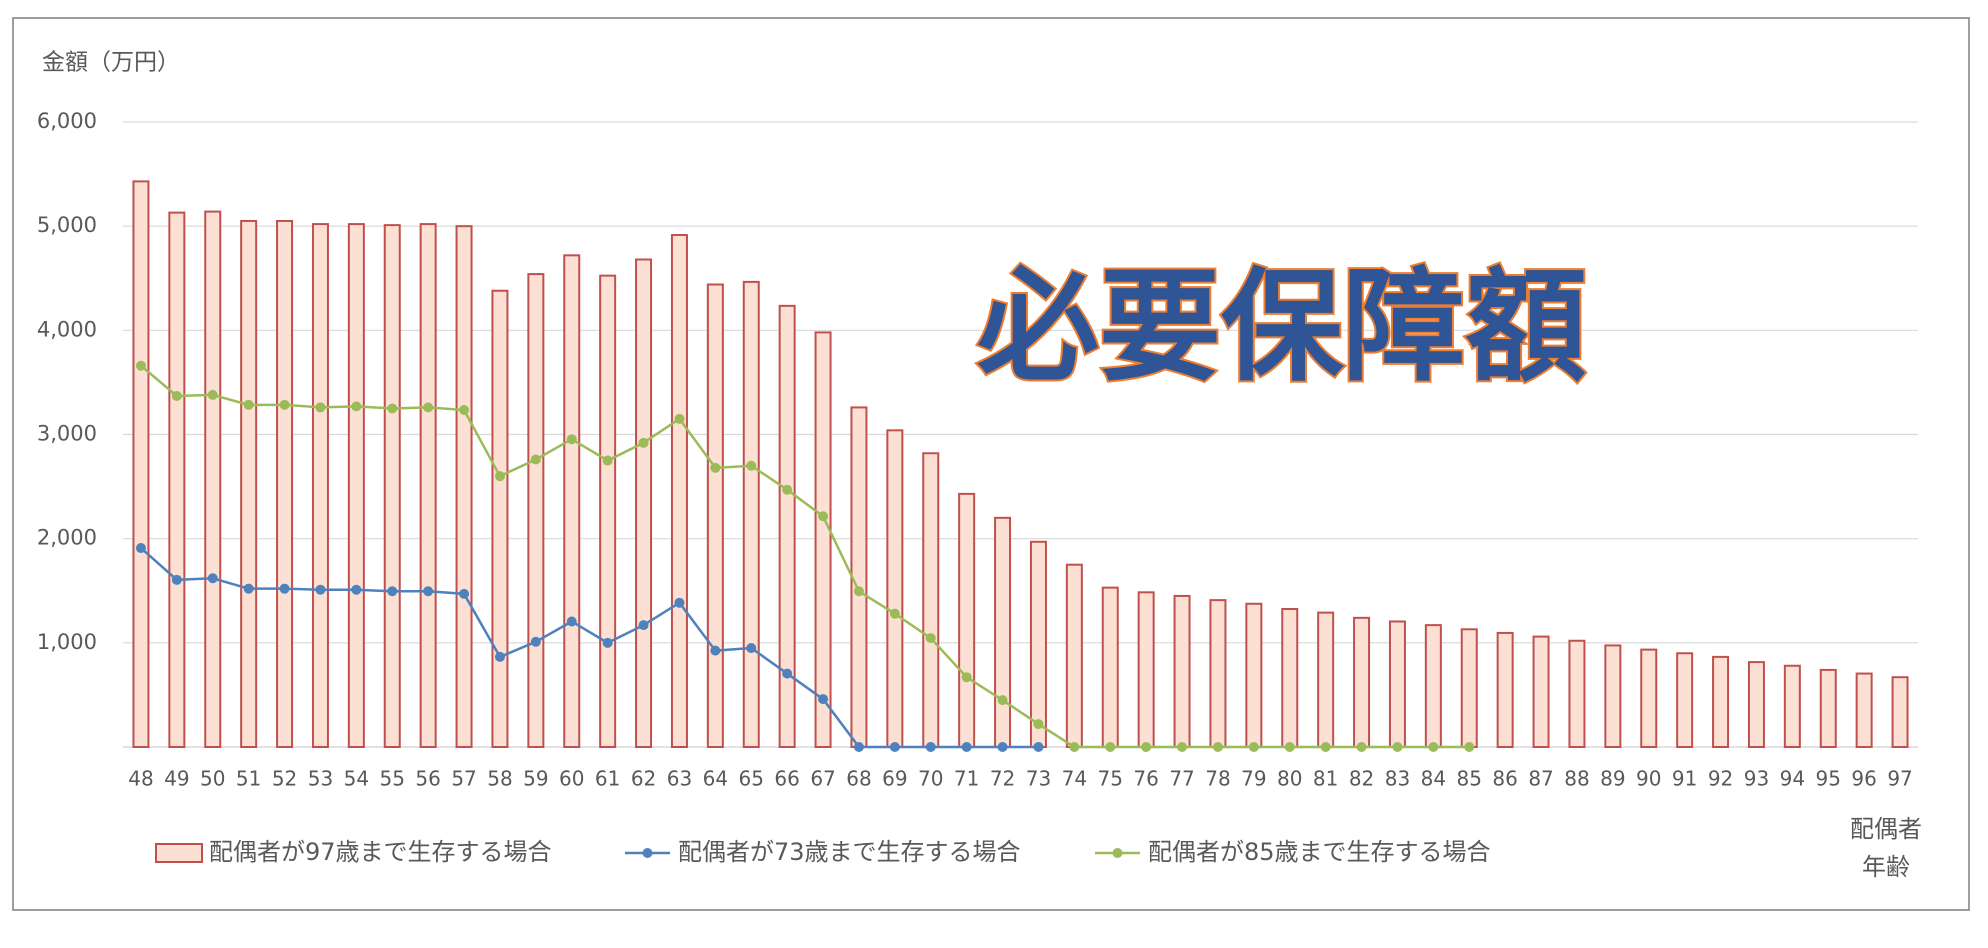  What do you see at coordinates (67, 642) in the screenshot?
I see `y-tick-label: 1,000` at bounding box center [67, 642].